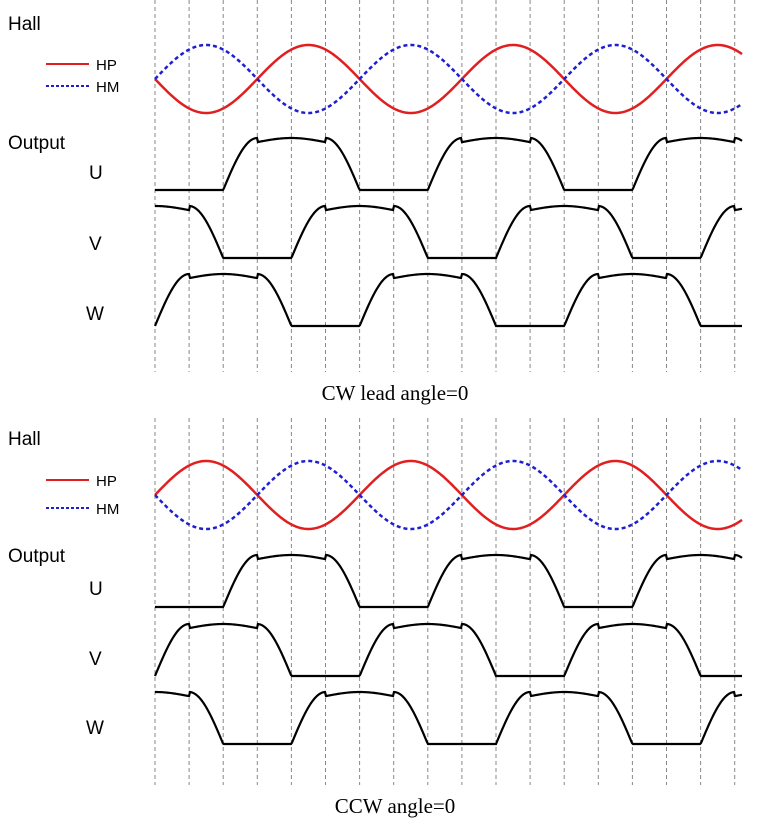 The width and height of the screenshot is (758, 827). I want to click on cw-output-v-trace, so click(449, 232).